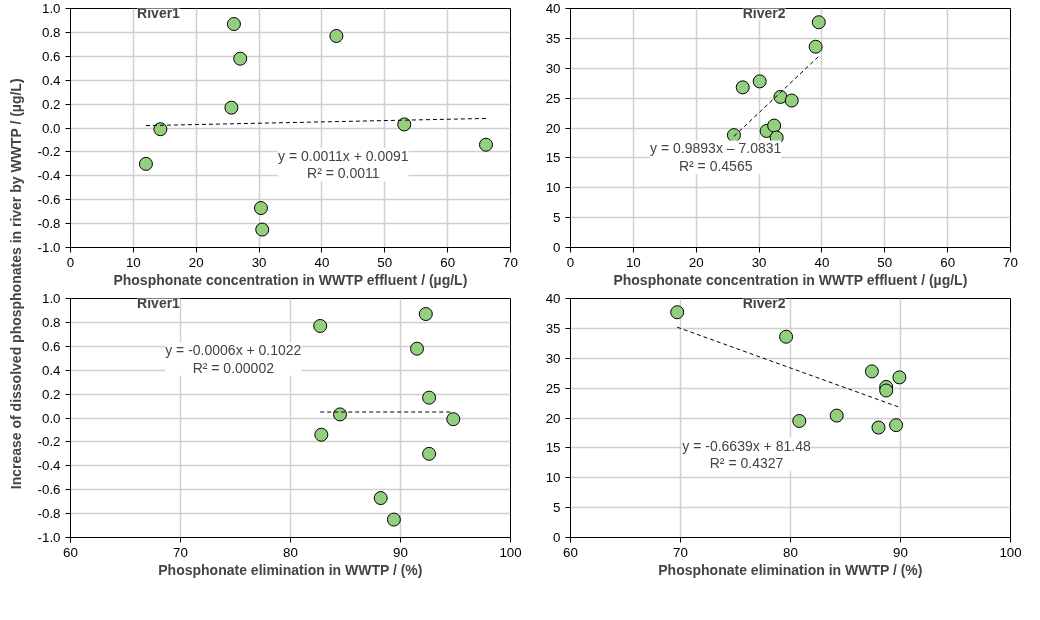  Describe the element at coordinates (746, 454) in the screenshot. I see `annotation: y = -0.6639x + 81.48 R² = 0.4327` at that location.